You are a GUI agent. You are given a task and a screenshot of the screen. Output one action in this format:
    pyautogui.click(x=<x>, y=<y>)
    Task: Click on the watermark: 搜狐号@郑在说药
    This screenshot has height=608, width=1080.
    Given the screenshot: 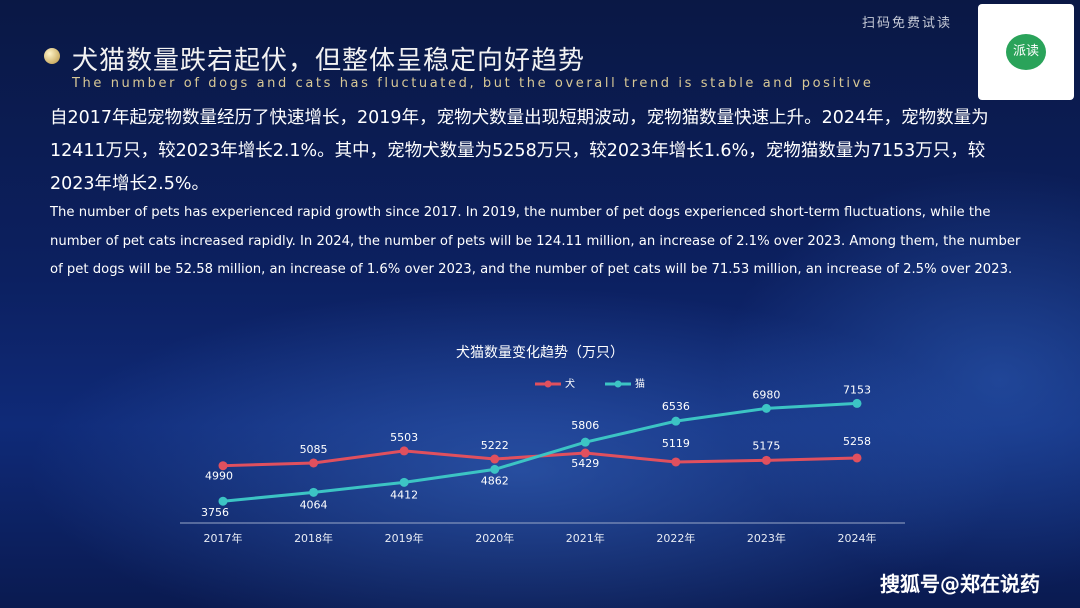 What is the action you would take?
    pyautogui.click(x=960, y=584)
    